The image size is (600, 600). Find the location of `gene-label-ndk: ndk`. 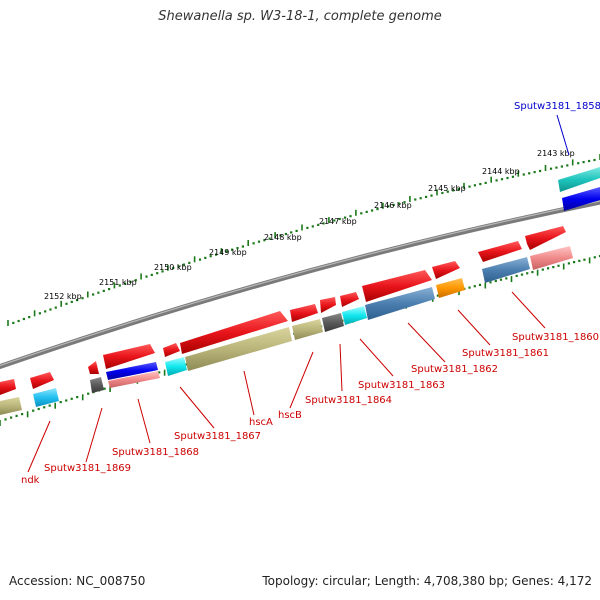

gene-label-ndk: ndk is located at coordinates (30, 480).